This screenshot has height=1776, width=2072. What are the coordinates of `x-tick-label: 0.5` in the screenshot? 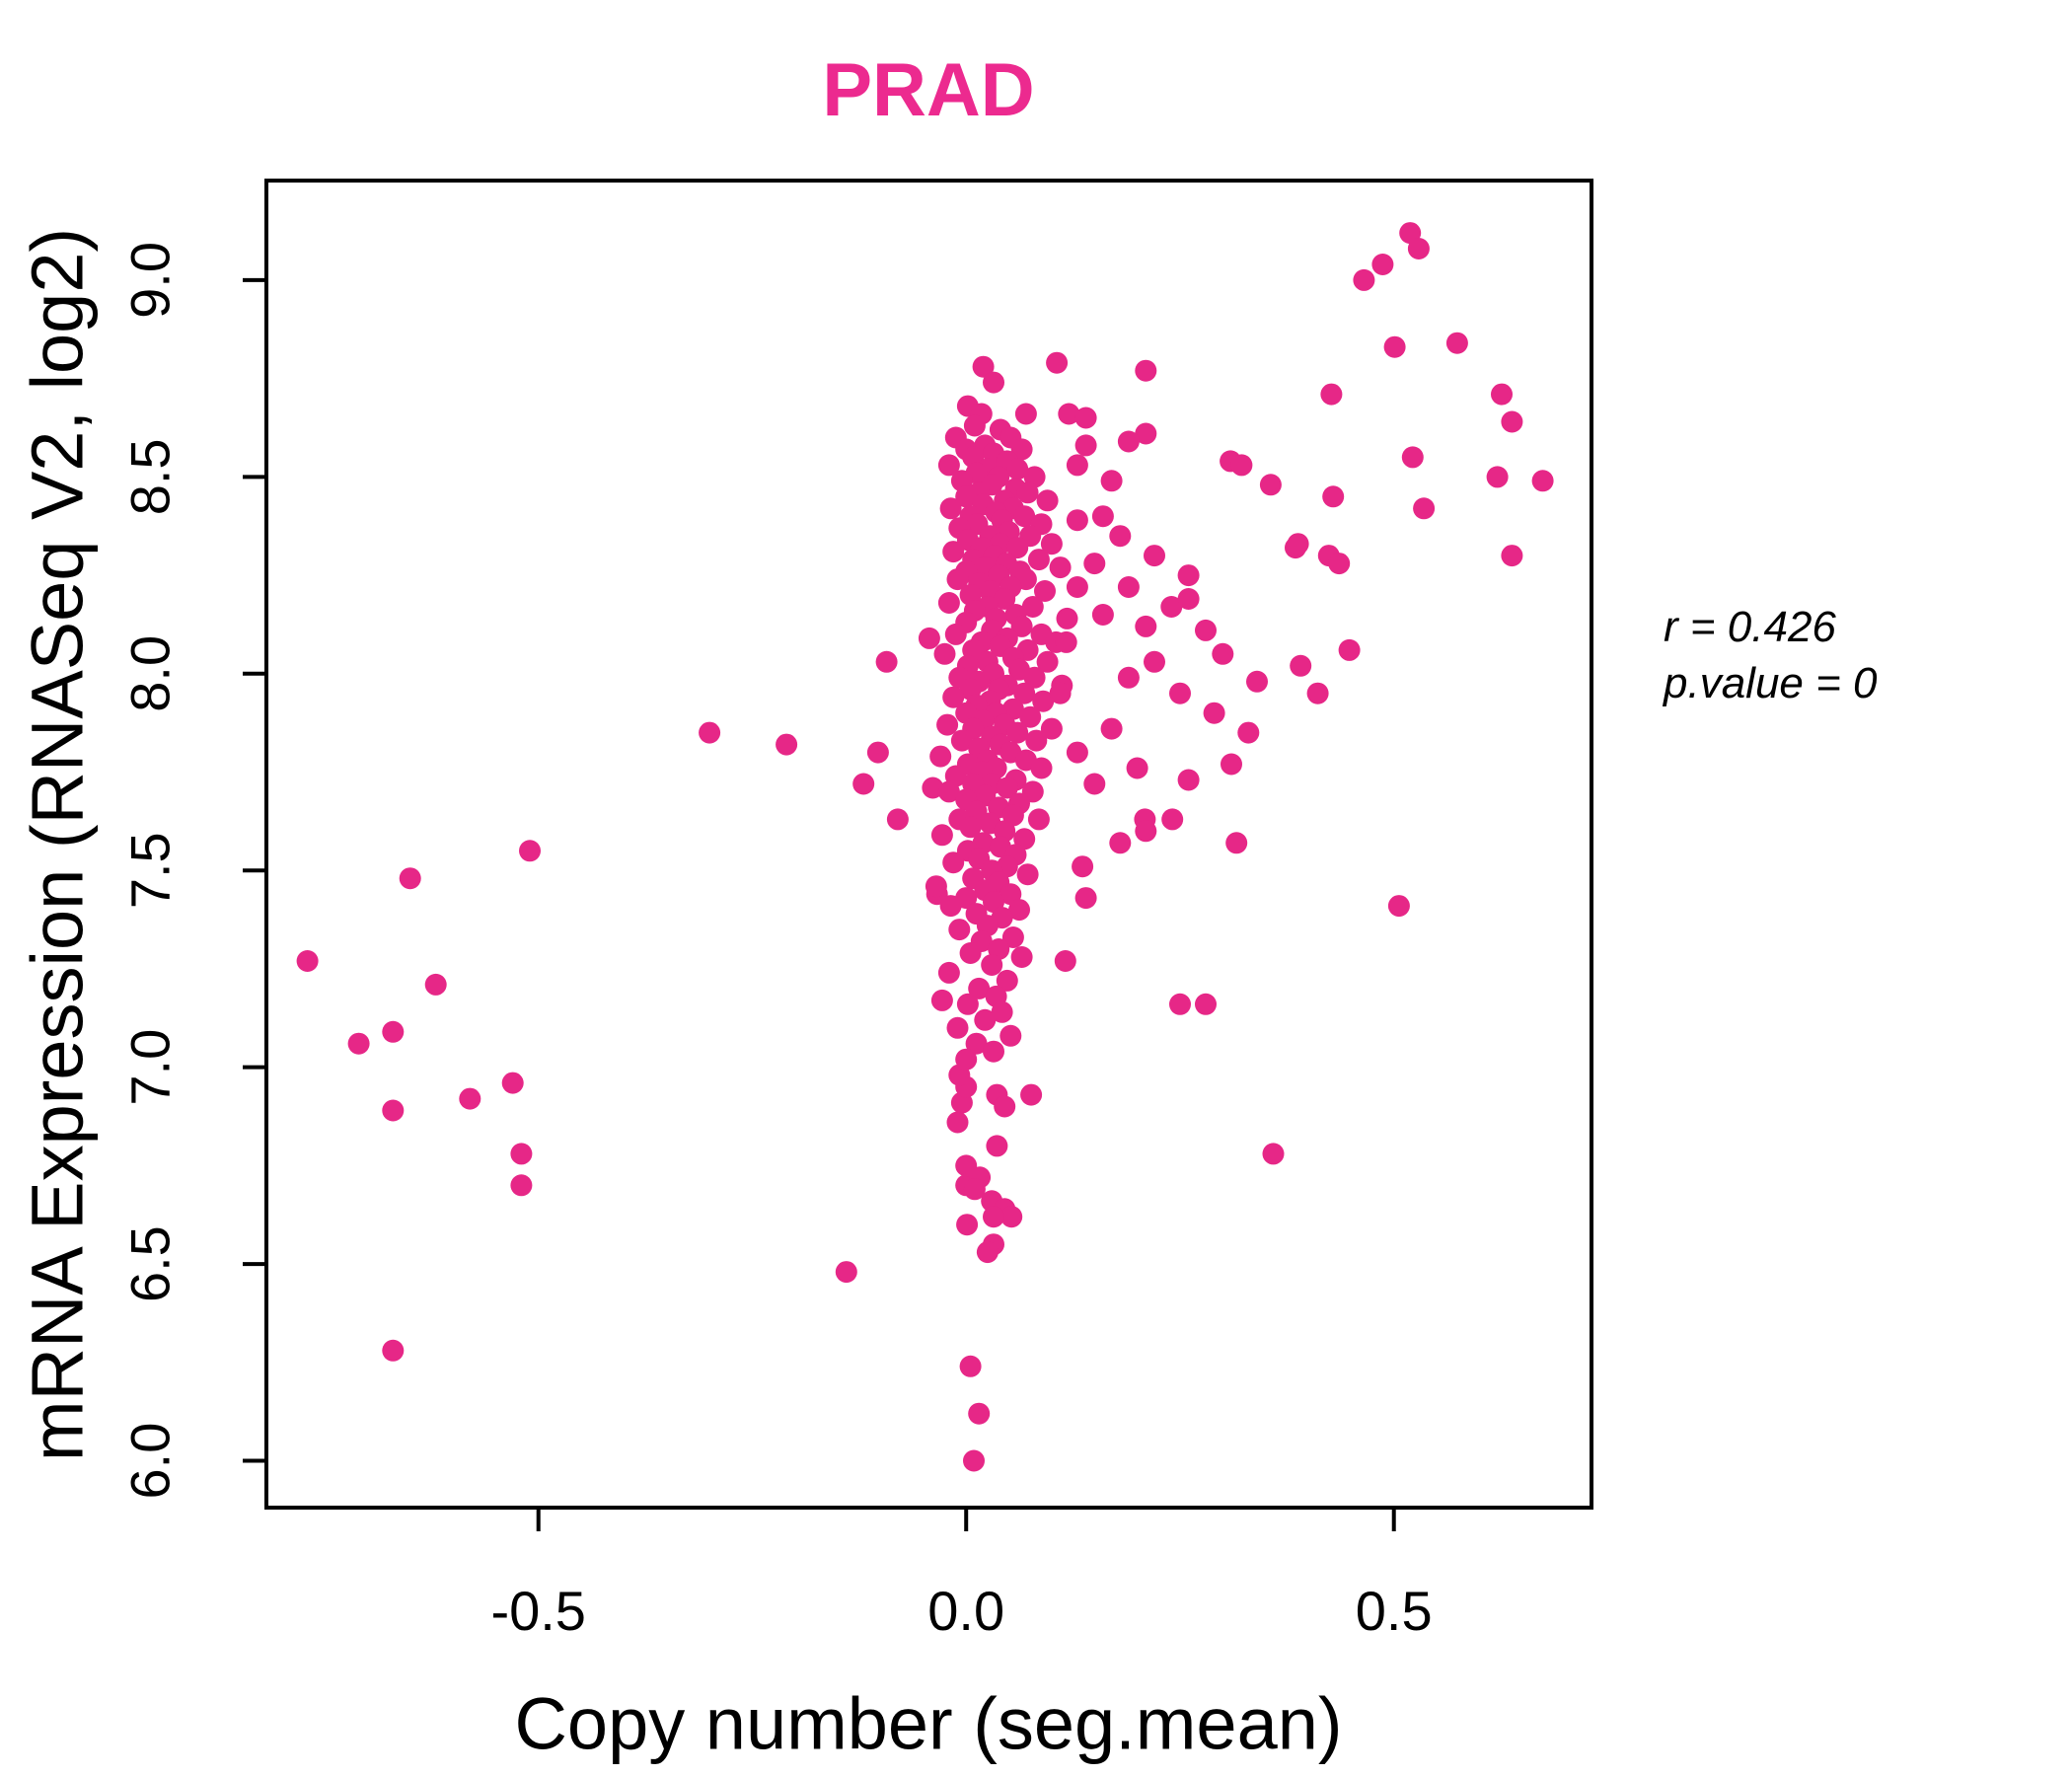 It's located at (1395, 1611).